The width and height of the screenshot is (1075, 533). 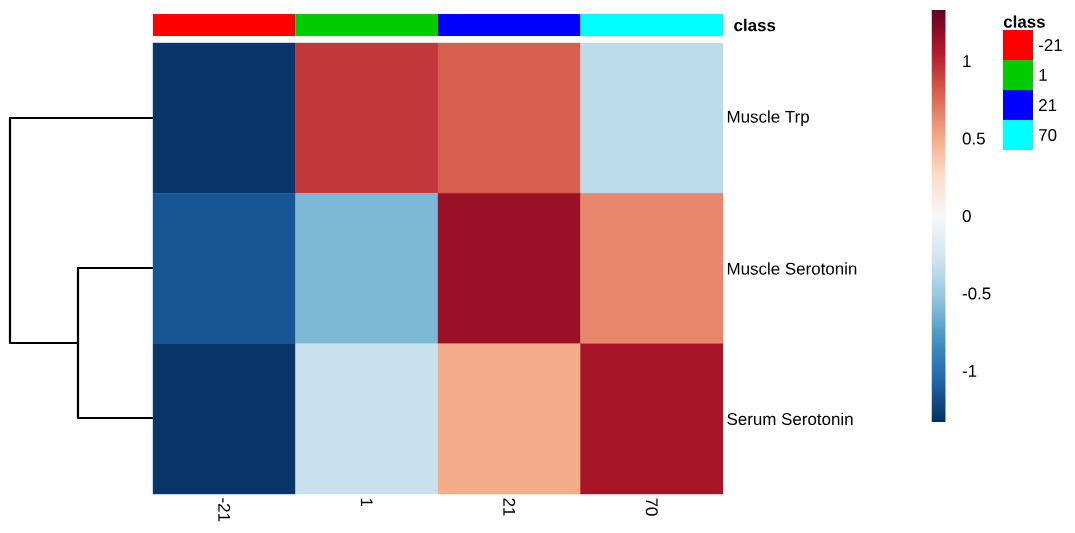 I want to click on color-bar-label: 1, so click(x=967, y=61).